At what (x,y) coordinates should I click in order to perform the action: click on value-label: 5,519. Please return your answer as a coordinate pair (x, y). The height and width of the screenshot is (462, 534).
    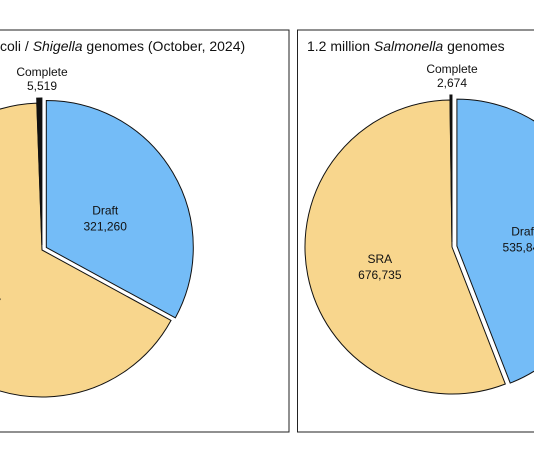
    Looking at the image, I should click on (42, 86).